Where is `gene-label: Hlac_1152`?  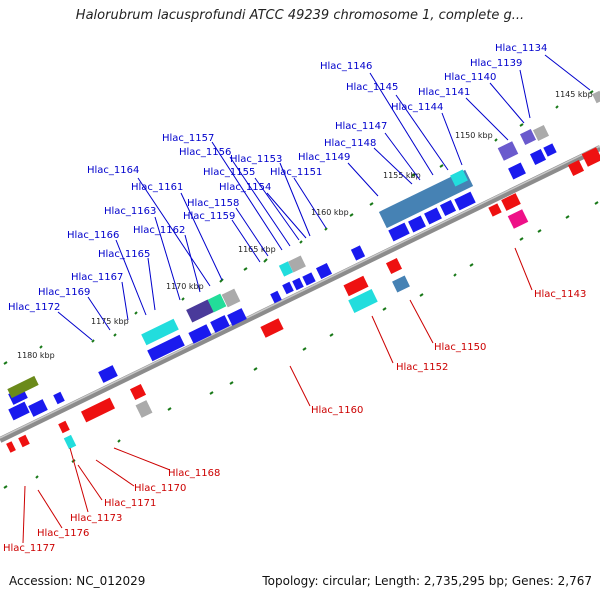
gene-label: Hlac_1152 is located at coordinates (422, 367).